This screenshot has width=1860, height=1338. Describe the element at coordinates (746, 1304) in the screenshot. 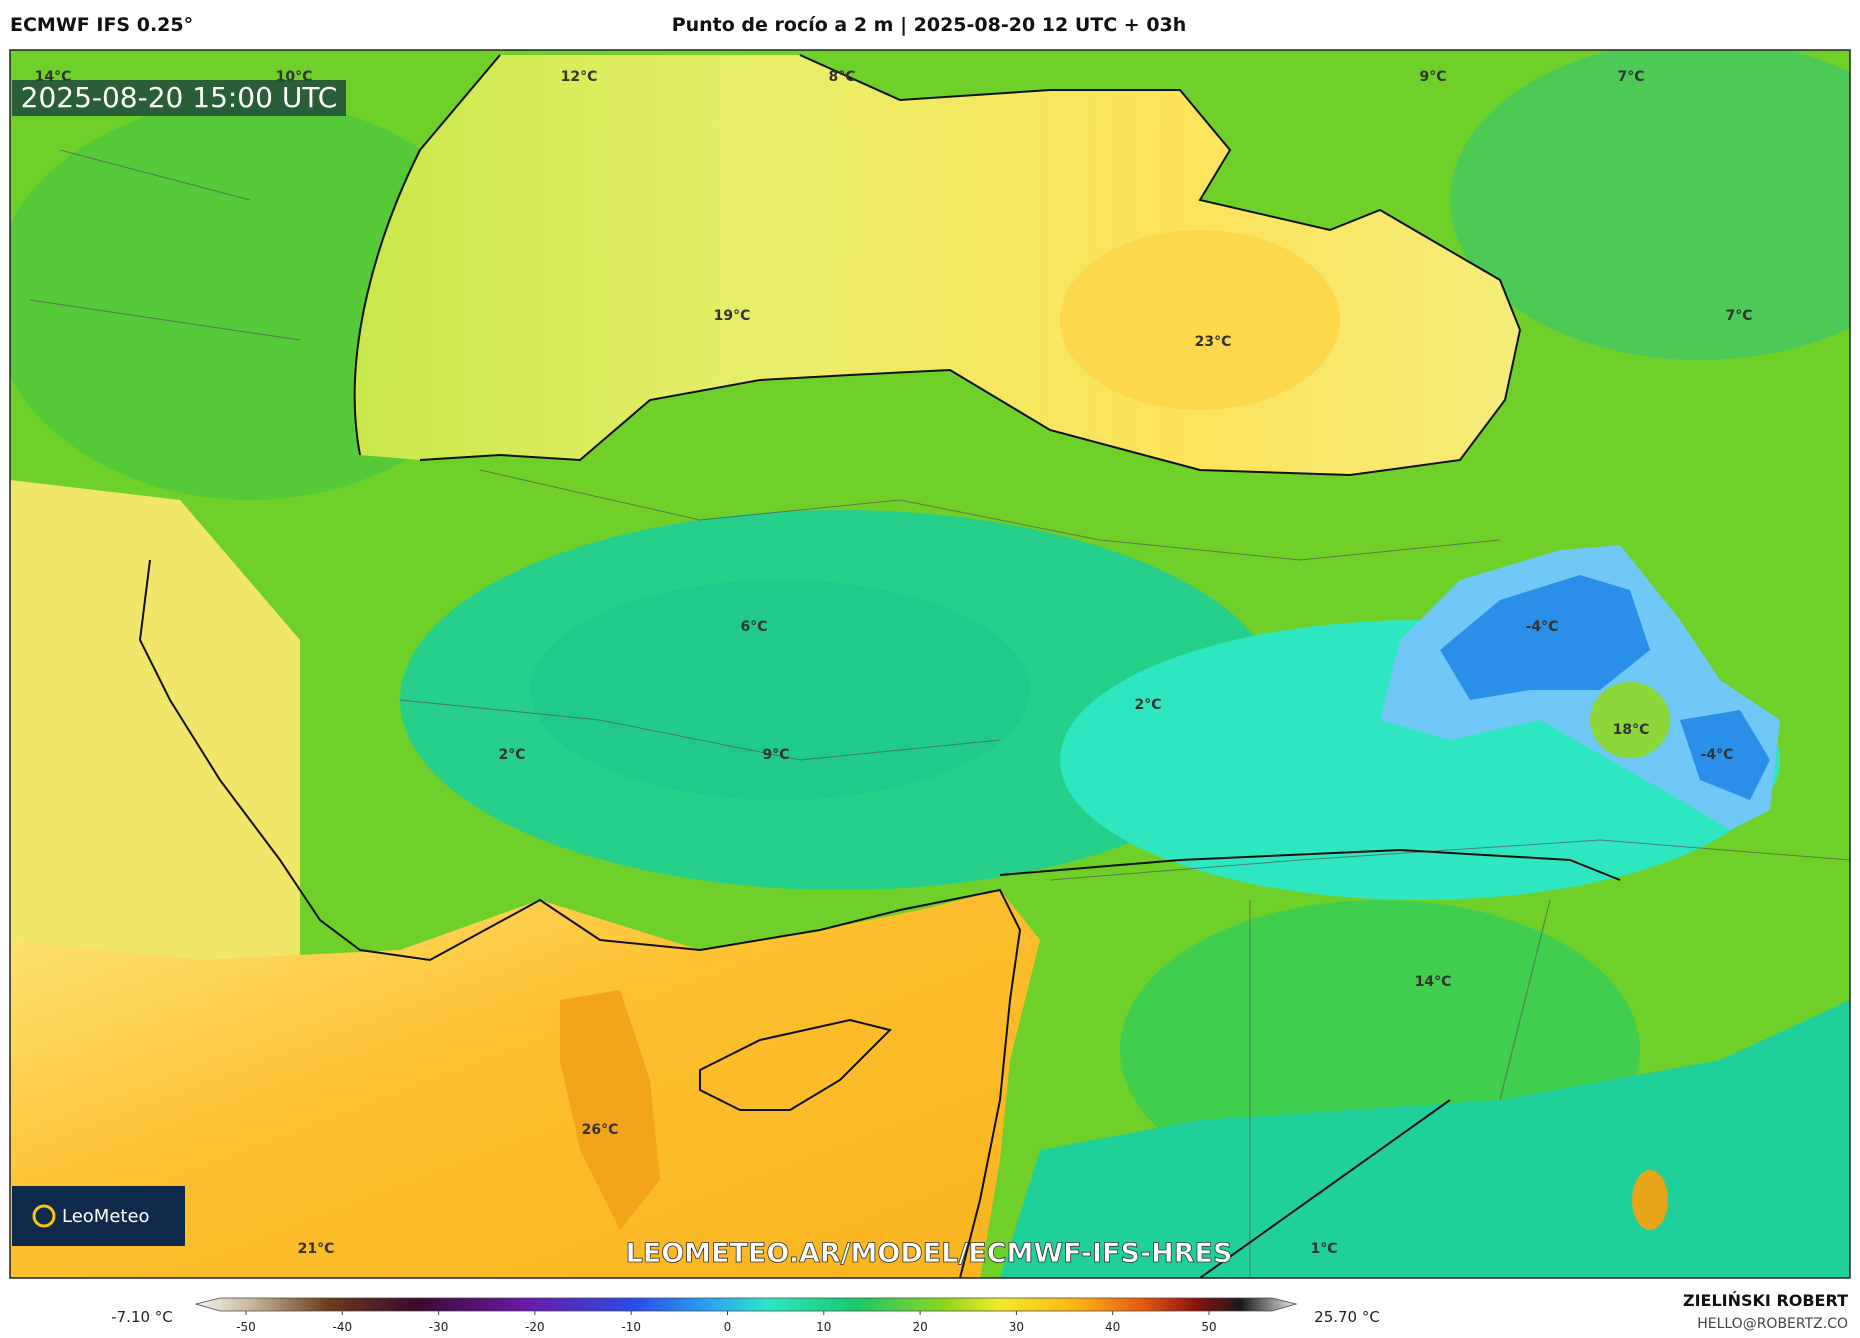

I see `colorbar` at that location.